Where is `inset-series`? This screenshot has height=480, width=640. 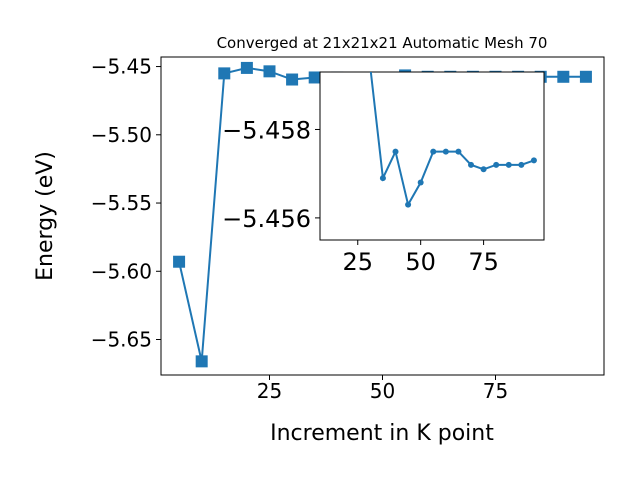
inset-series is located at coordinates (453, 140).